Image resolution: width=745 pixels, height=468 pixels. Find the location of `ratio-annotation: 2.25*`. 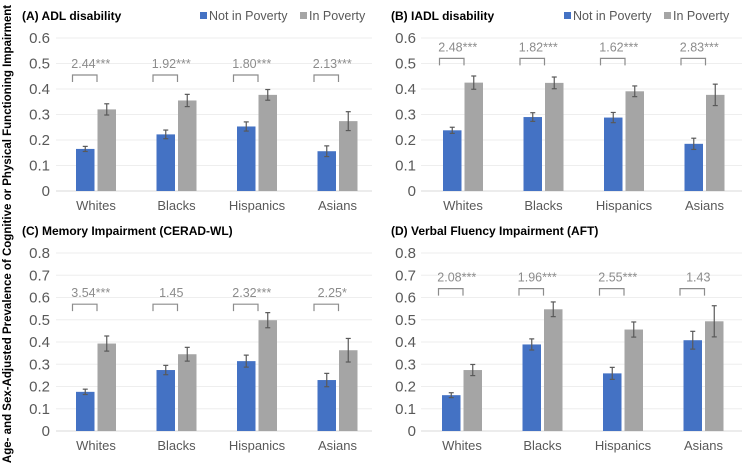

ratio-annotation: 2.25* is located at coordinates (332, 293).